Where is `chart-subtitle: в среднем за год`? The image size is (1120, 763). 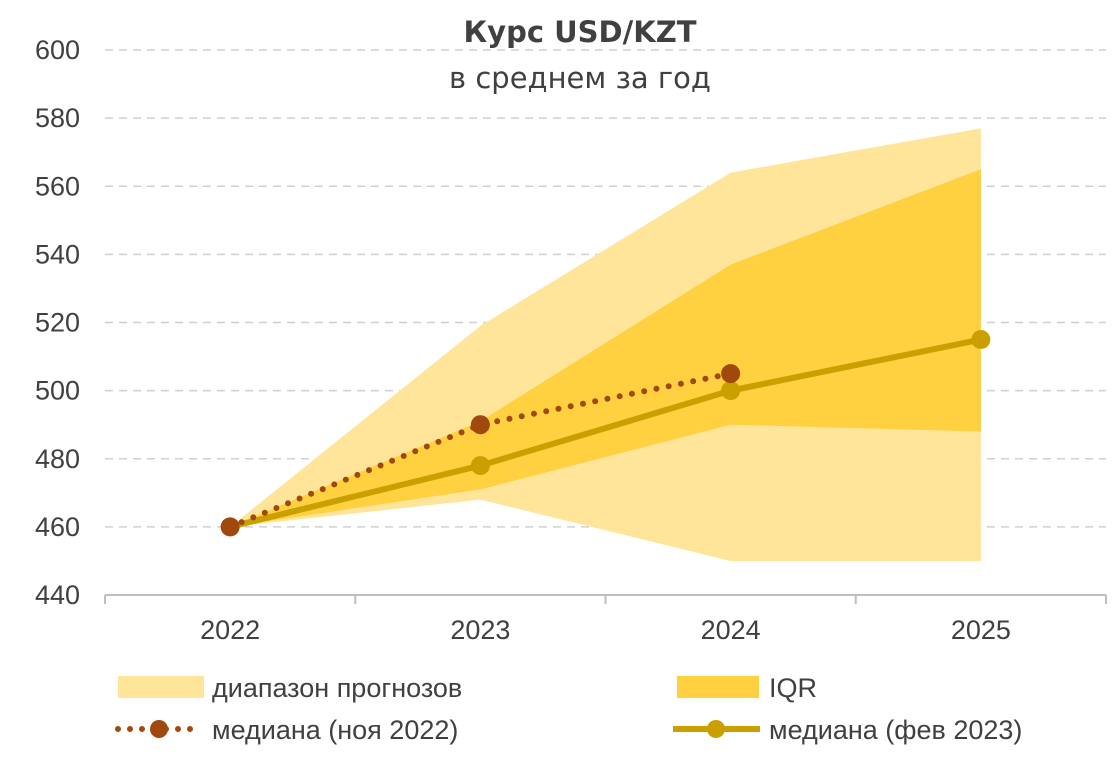 chart-subtitle: в среднем за год is located at coordinates (580, 78).